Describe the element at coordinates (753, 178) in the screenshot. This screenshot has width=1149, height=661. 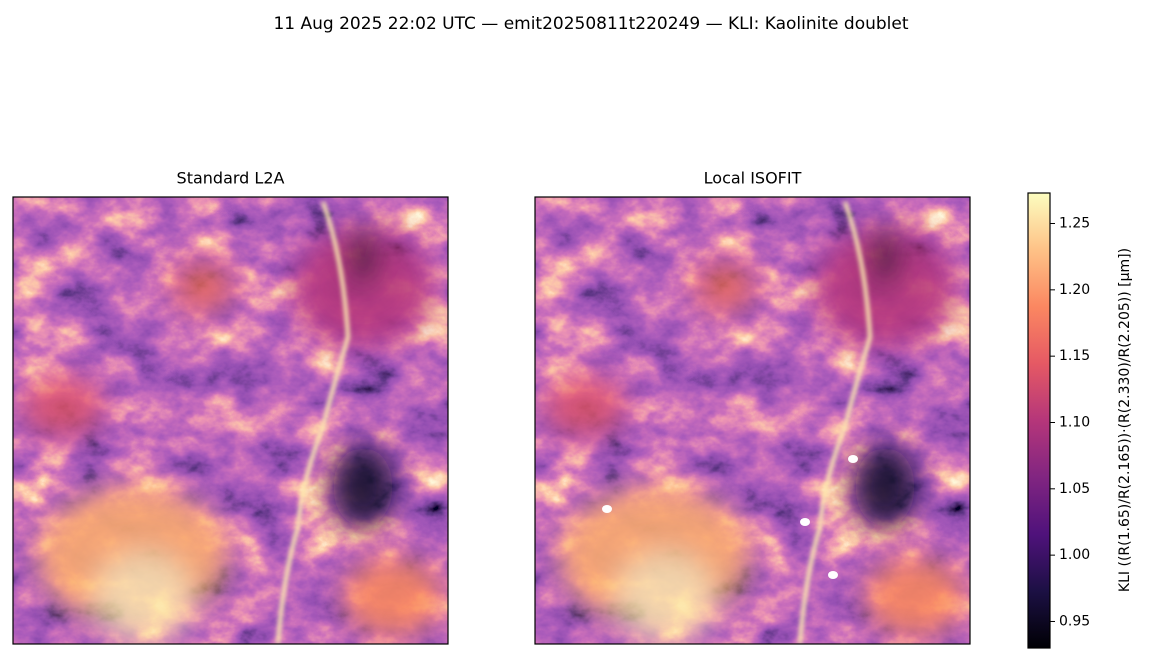
I see `panel-title: Local ISOFIT` at that location.